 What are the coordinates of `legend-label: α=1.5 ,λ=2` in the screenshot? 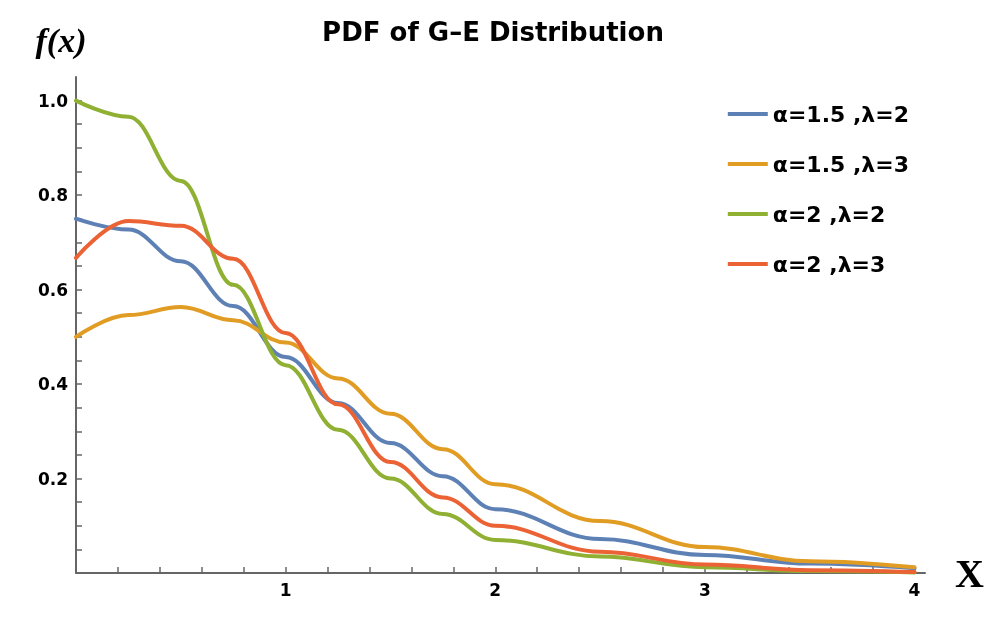 It's located at (840, 114).